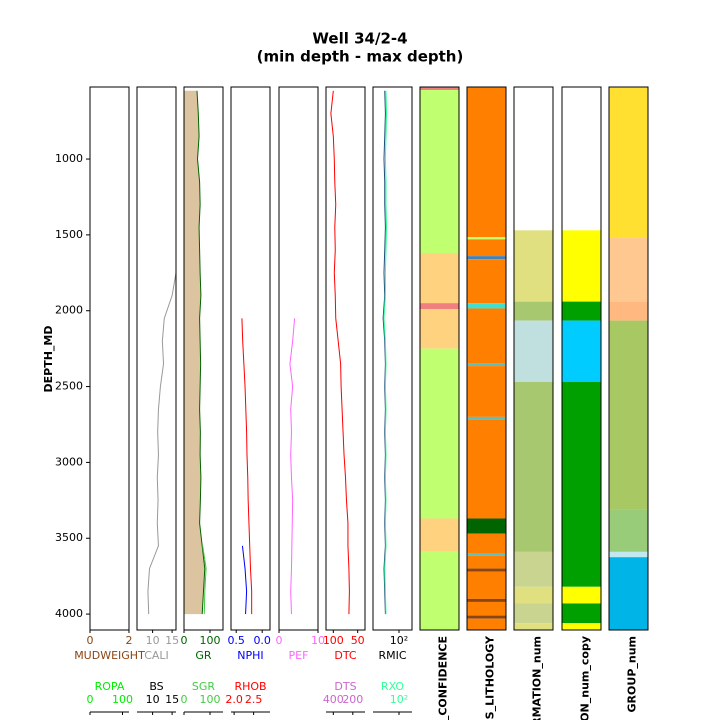 This screenshot has height=720, width=720. Describe the element at coordinates (69, 234) in the screenshot. I see `y-tick-label: 1500` at that location.